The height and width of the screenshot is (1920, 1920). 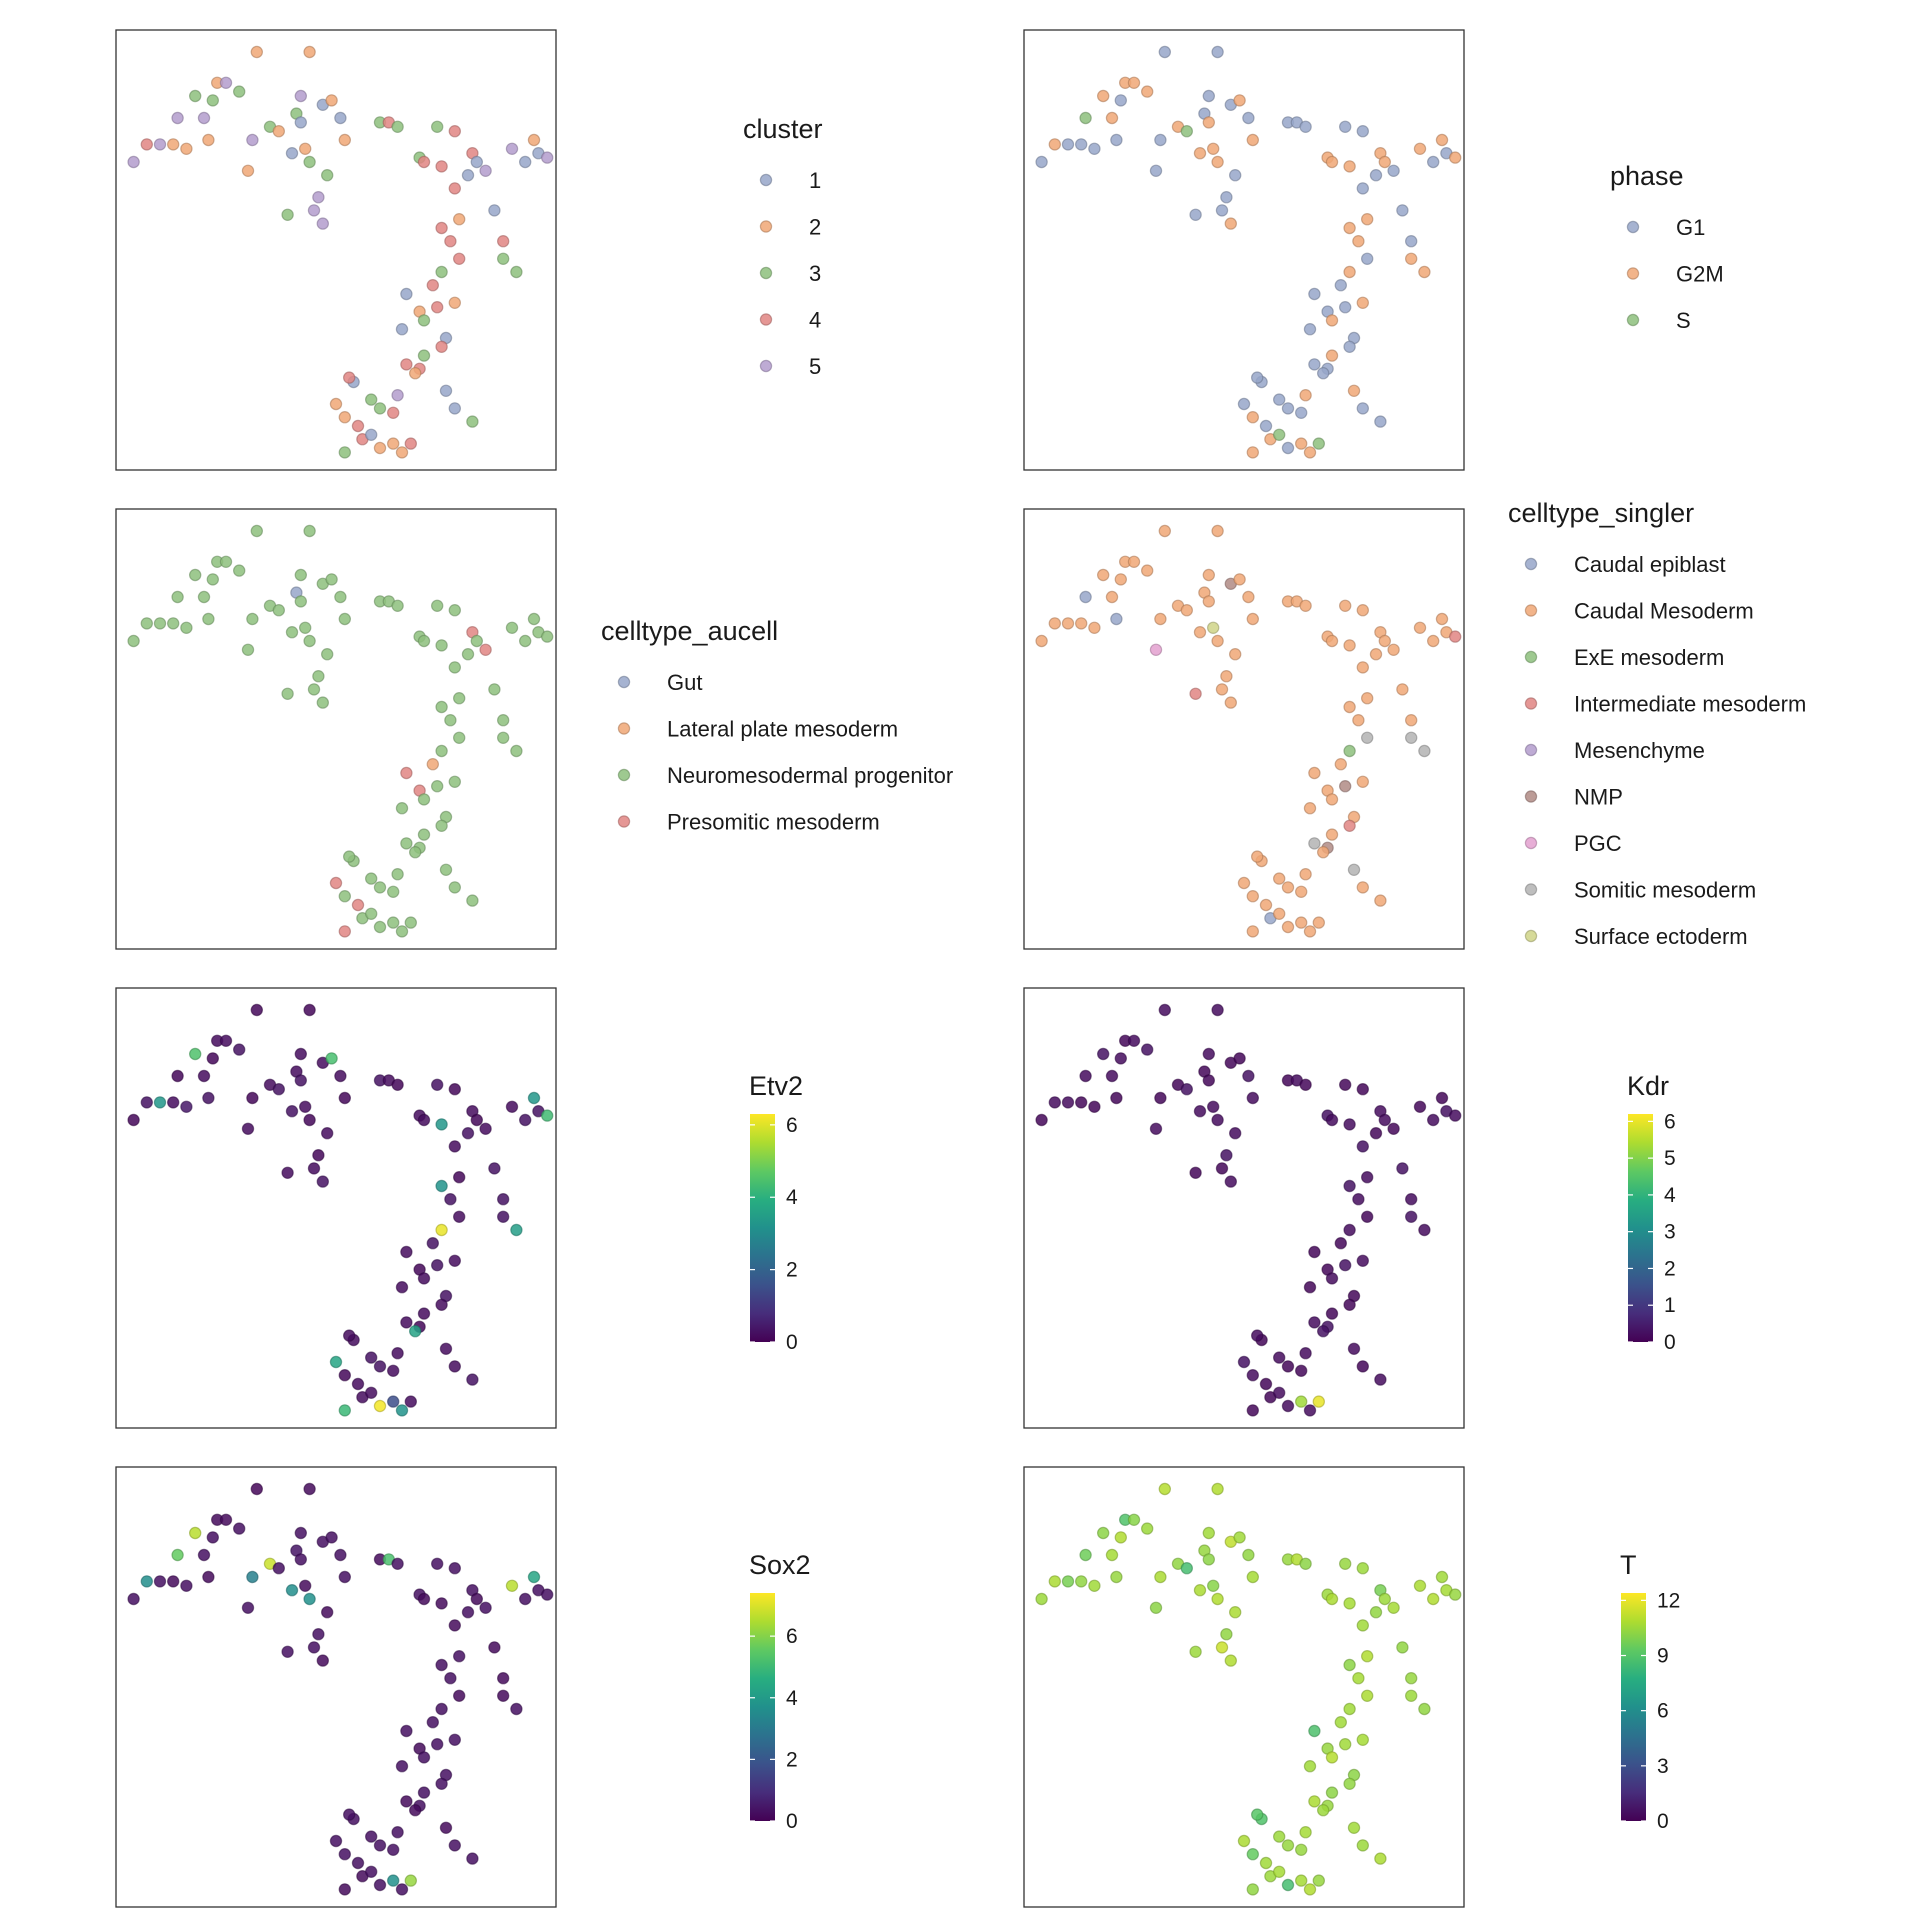 What do you see at coordinates (689, 631) in the screenshot?
I see `legend-title-celltype-aucell: celltype_aucell` at bounding box center [689, 631].